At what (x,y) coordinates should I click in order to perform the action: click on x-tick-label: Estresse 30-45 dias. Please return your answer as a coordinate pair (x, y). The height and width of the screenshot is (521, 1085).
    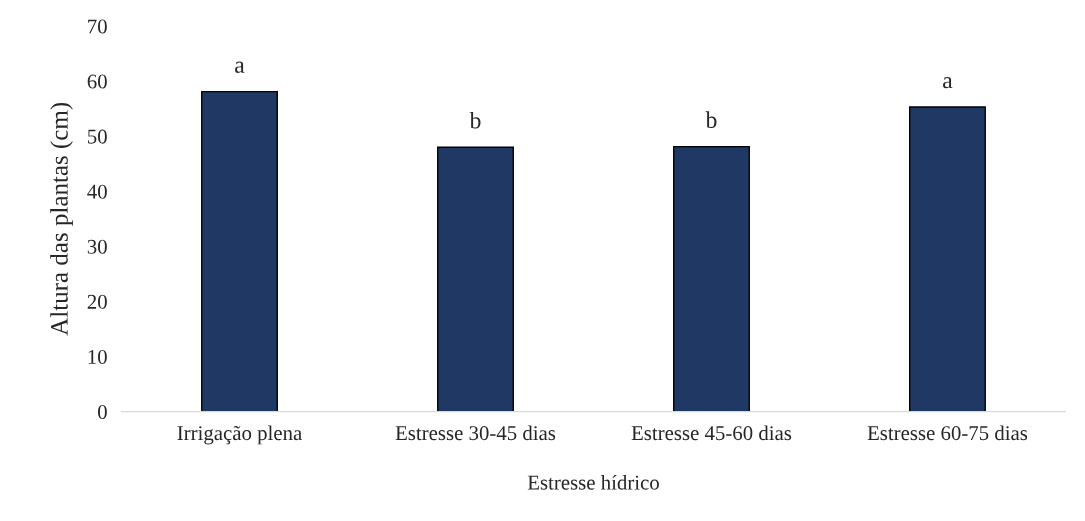
    Looking at the image, I should click on (475, 433).